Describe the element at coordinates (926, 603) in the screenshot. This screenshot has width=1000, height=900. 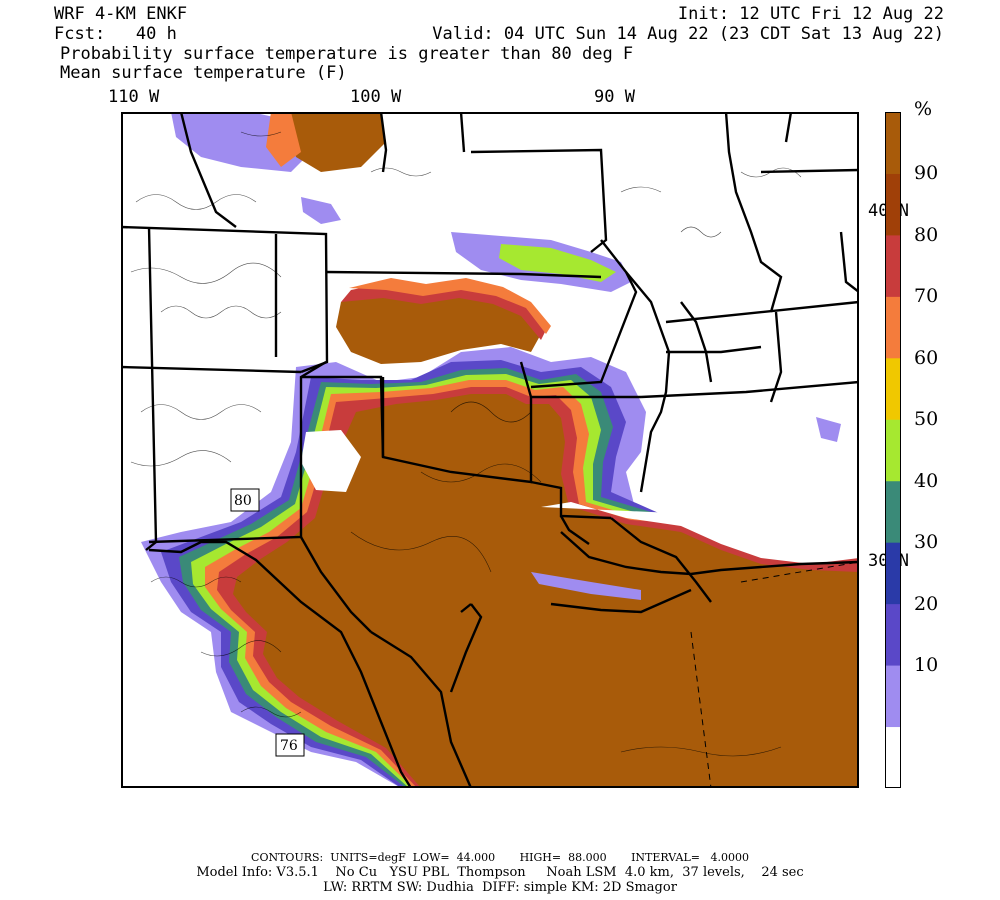
I see `legend-tick-label: 20` at that location.